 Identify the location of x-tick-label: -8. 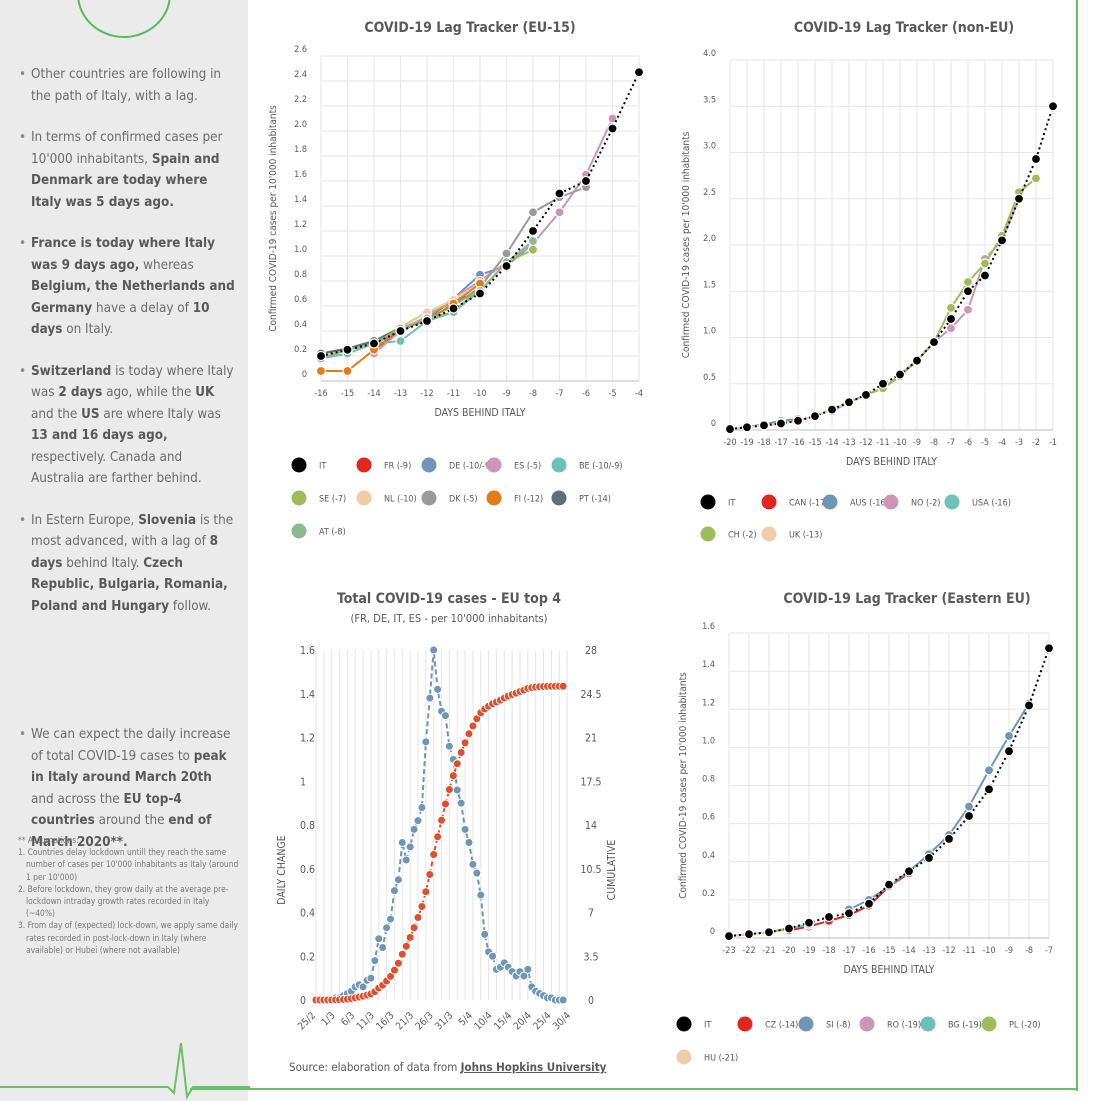
(934, 443).